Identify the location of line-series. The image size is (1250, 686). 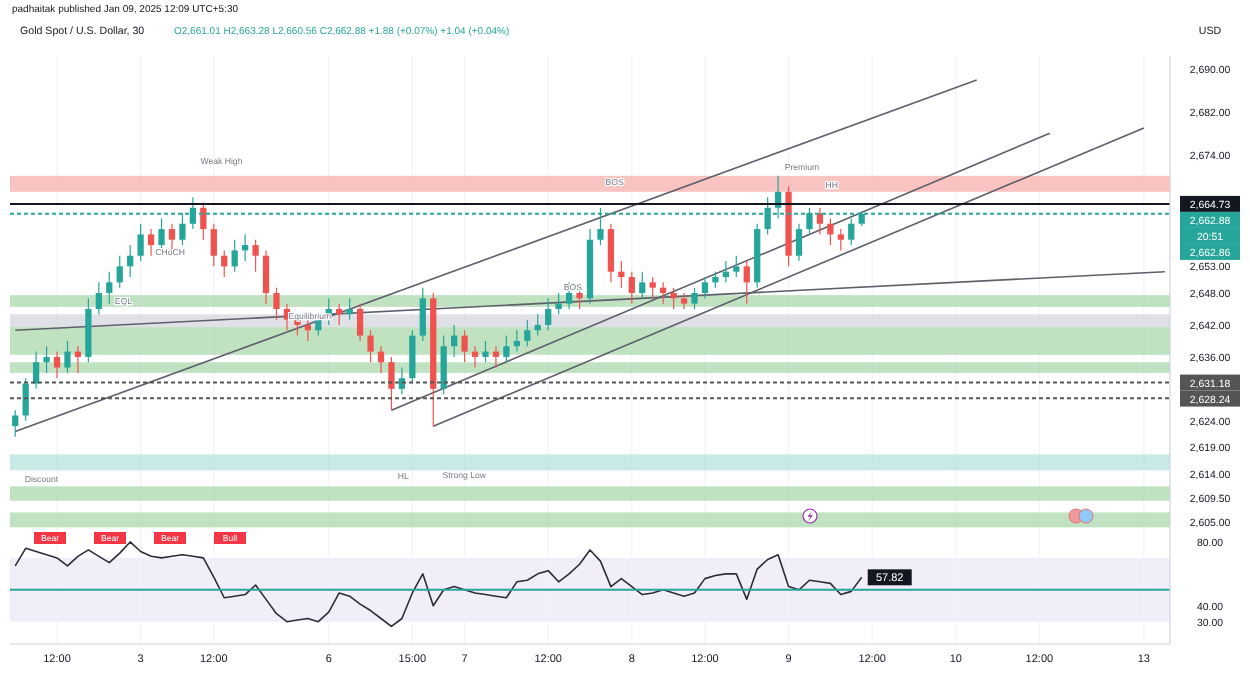
(438, 584).